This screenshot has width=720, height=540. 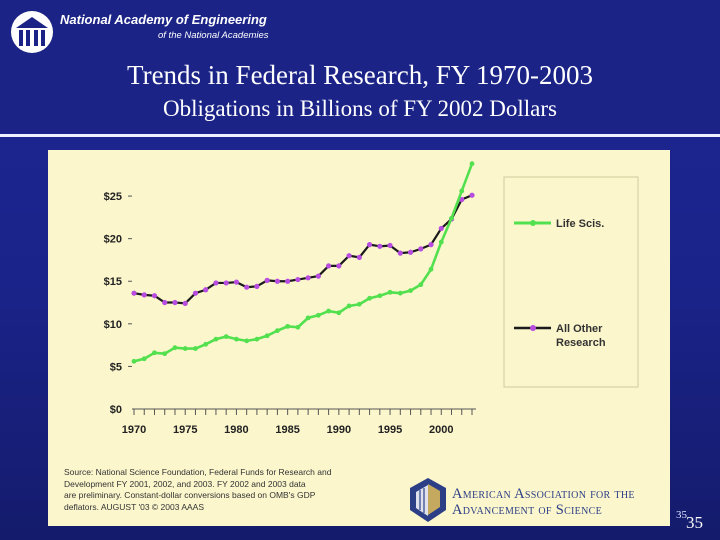 I want to click on legend-label-life-scis: Life Scis., so click(x=580, y=224).